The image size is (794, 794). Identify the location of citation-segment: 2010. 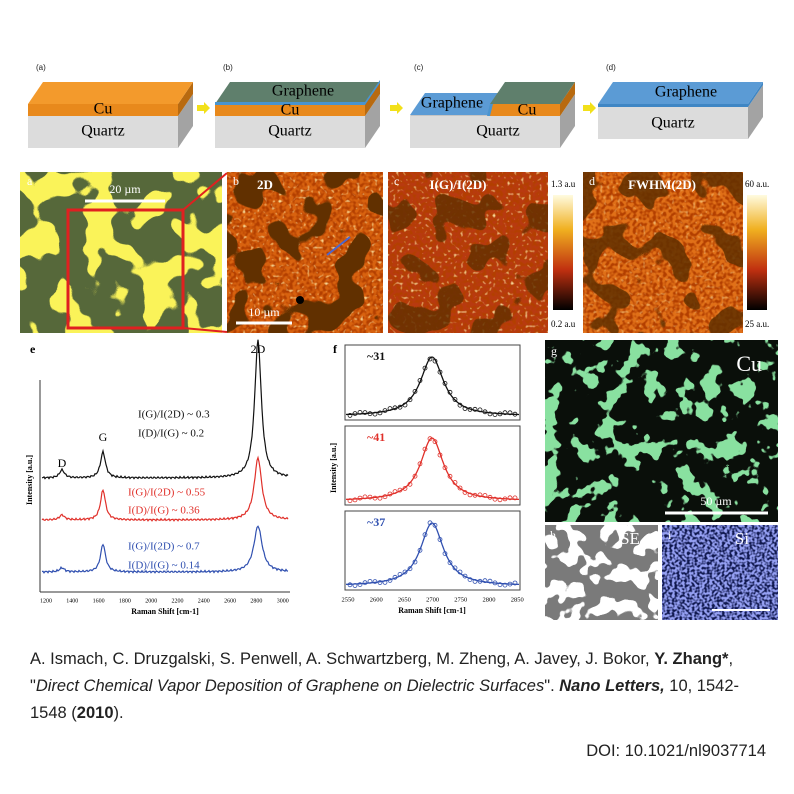
(95, 713).